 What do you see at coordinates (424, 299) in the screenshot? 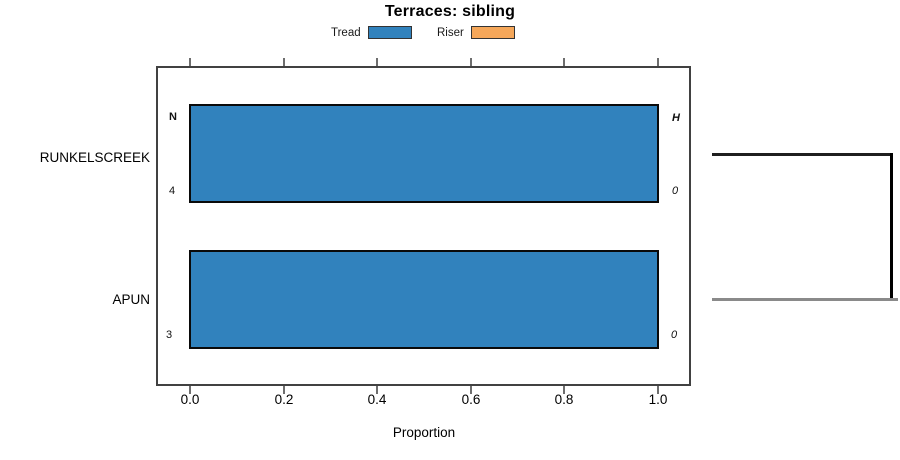
I see `bar-apun-tread` at bounding box center [424, 299].